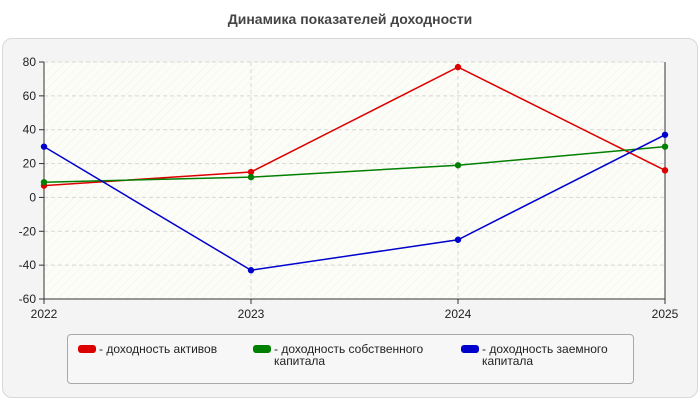 This screenshot has height=400, width=700. I want to click on y-tick-label: -60, so click(28, 299).